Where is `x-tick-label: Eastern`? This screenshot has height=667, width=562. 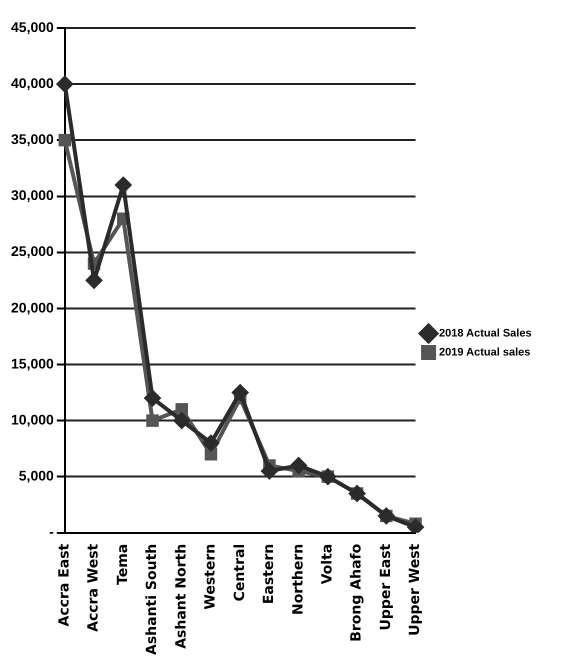 x-tick-label: Eastern is located at coordinates (269, 574).